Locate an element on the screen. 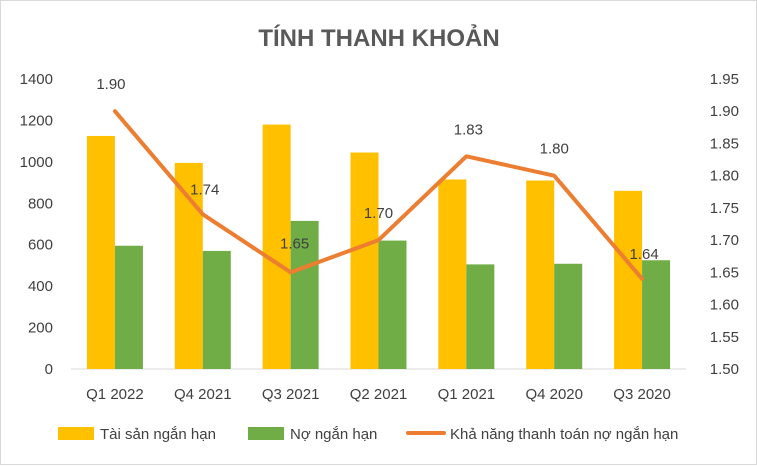 This screenshot has height=466, width=757. line-data-label: 1.90 is located at coordinates (110, 84).